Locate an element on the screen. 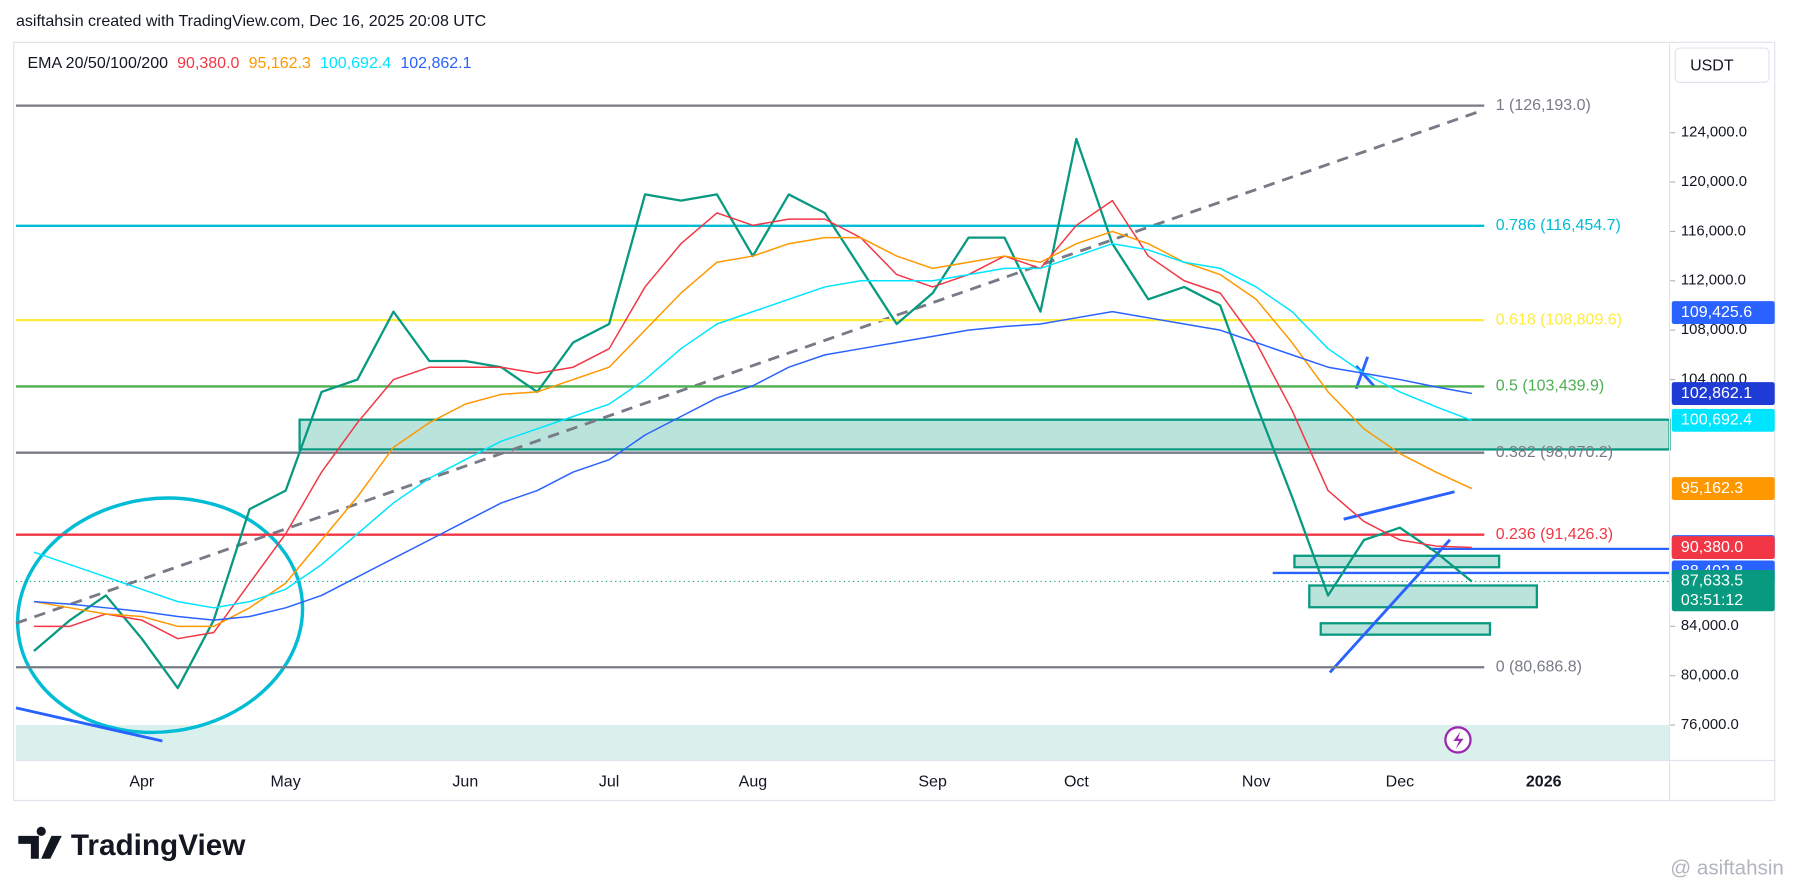 This screenshot has width=1793, height=892. y-tick-label: 112,000.0 is located at coordinates (1713, 281).